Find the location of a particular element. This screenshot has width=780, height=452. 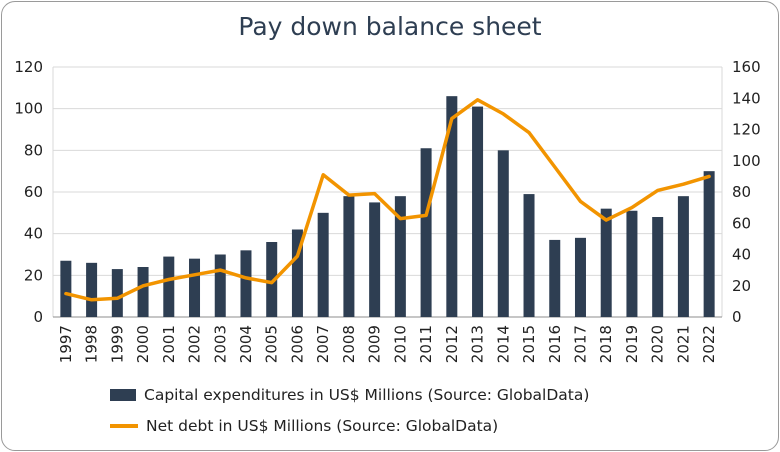

bar-capex-2007 is located at coordinates (323, 264).